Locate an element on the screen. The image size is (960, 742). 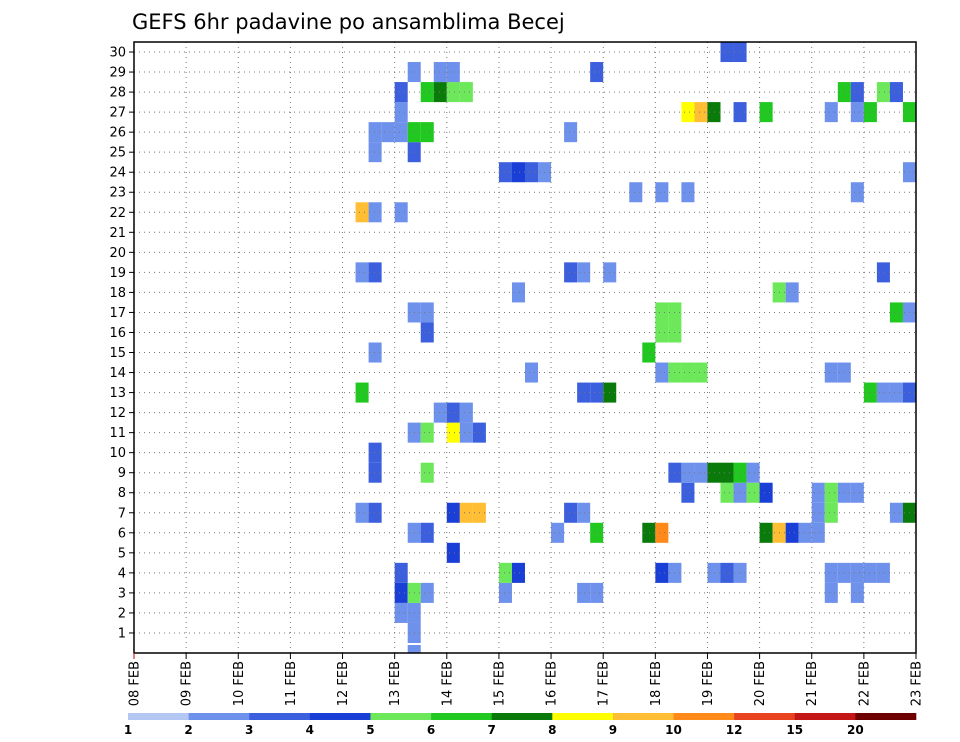
colorbar-label: 4 is located at coordinates (310, 730).